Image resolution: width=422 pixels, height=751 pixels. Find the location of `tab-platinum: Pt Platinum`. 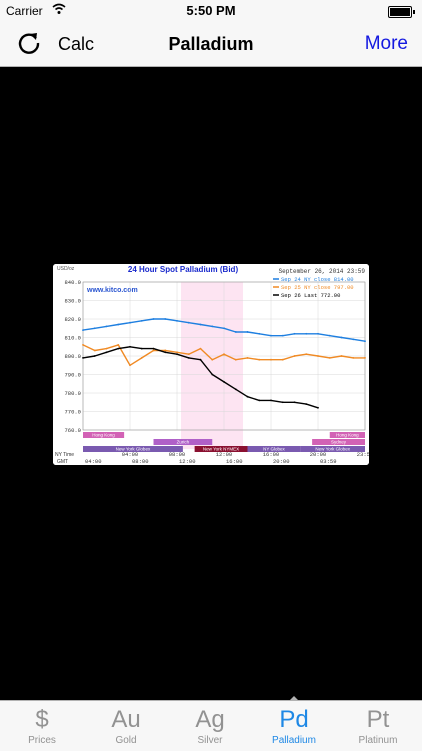

tab-platinum: Pt Platinum is located at coordinates (378, 726).